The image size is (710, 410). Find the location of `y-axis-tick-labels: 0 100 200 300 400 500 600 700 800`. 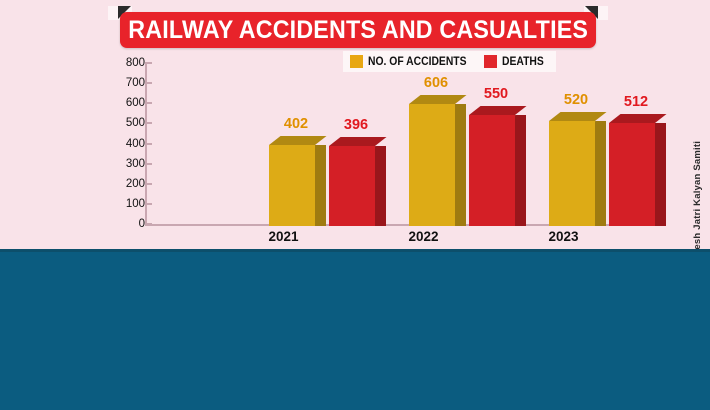

y-axis-tick-labels: 0 100 200 300 400 500 600 700 800 is located at coordinates (125, 143).